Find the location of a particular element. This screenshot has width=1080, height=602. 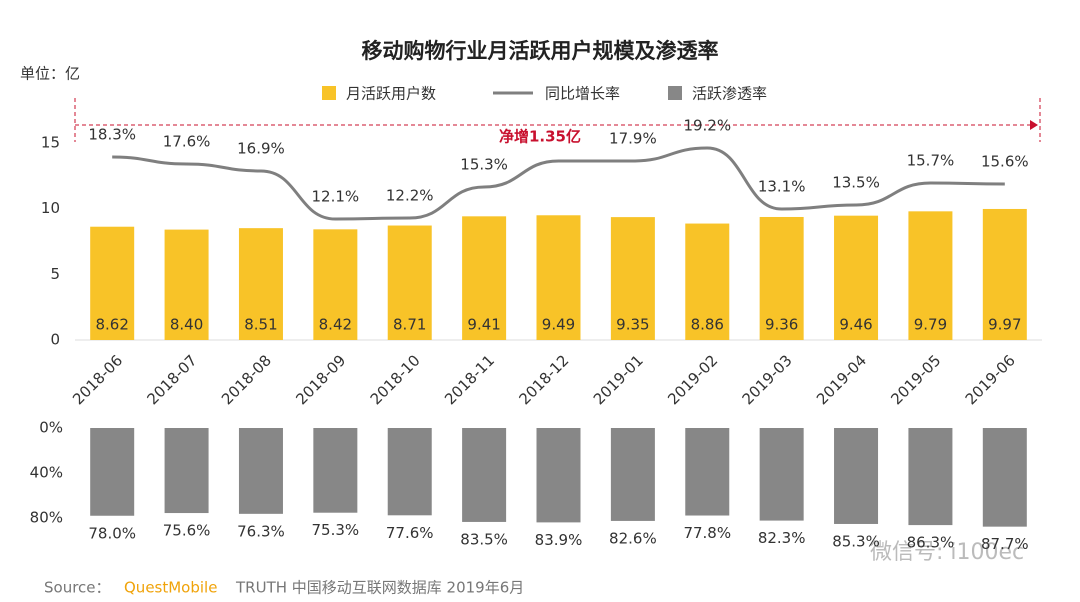

y-tick-label: 15 is located at coordinates (50, 142).